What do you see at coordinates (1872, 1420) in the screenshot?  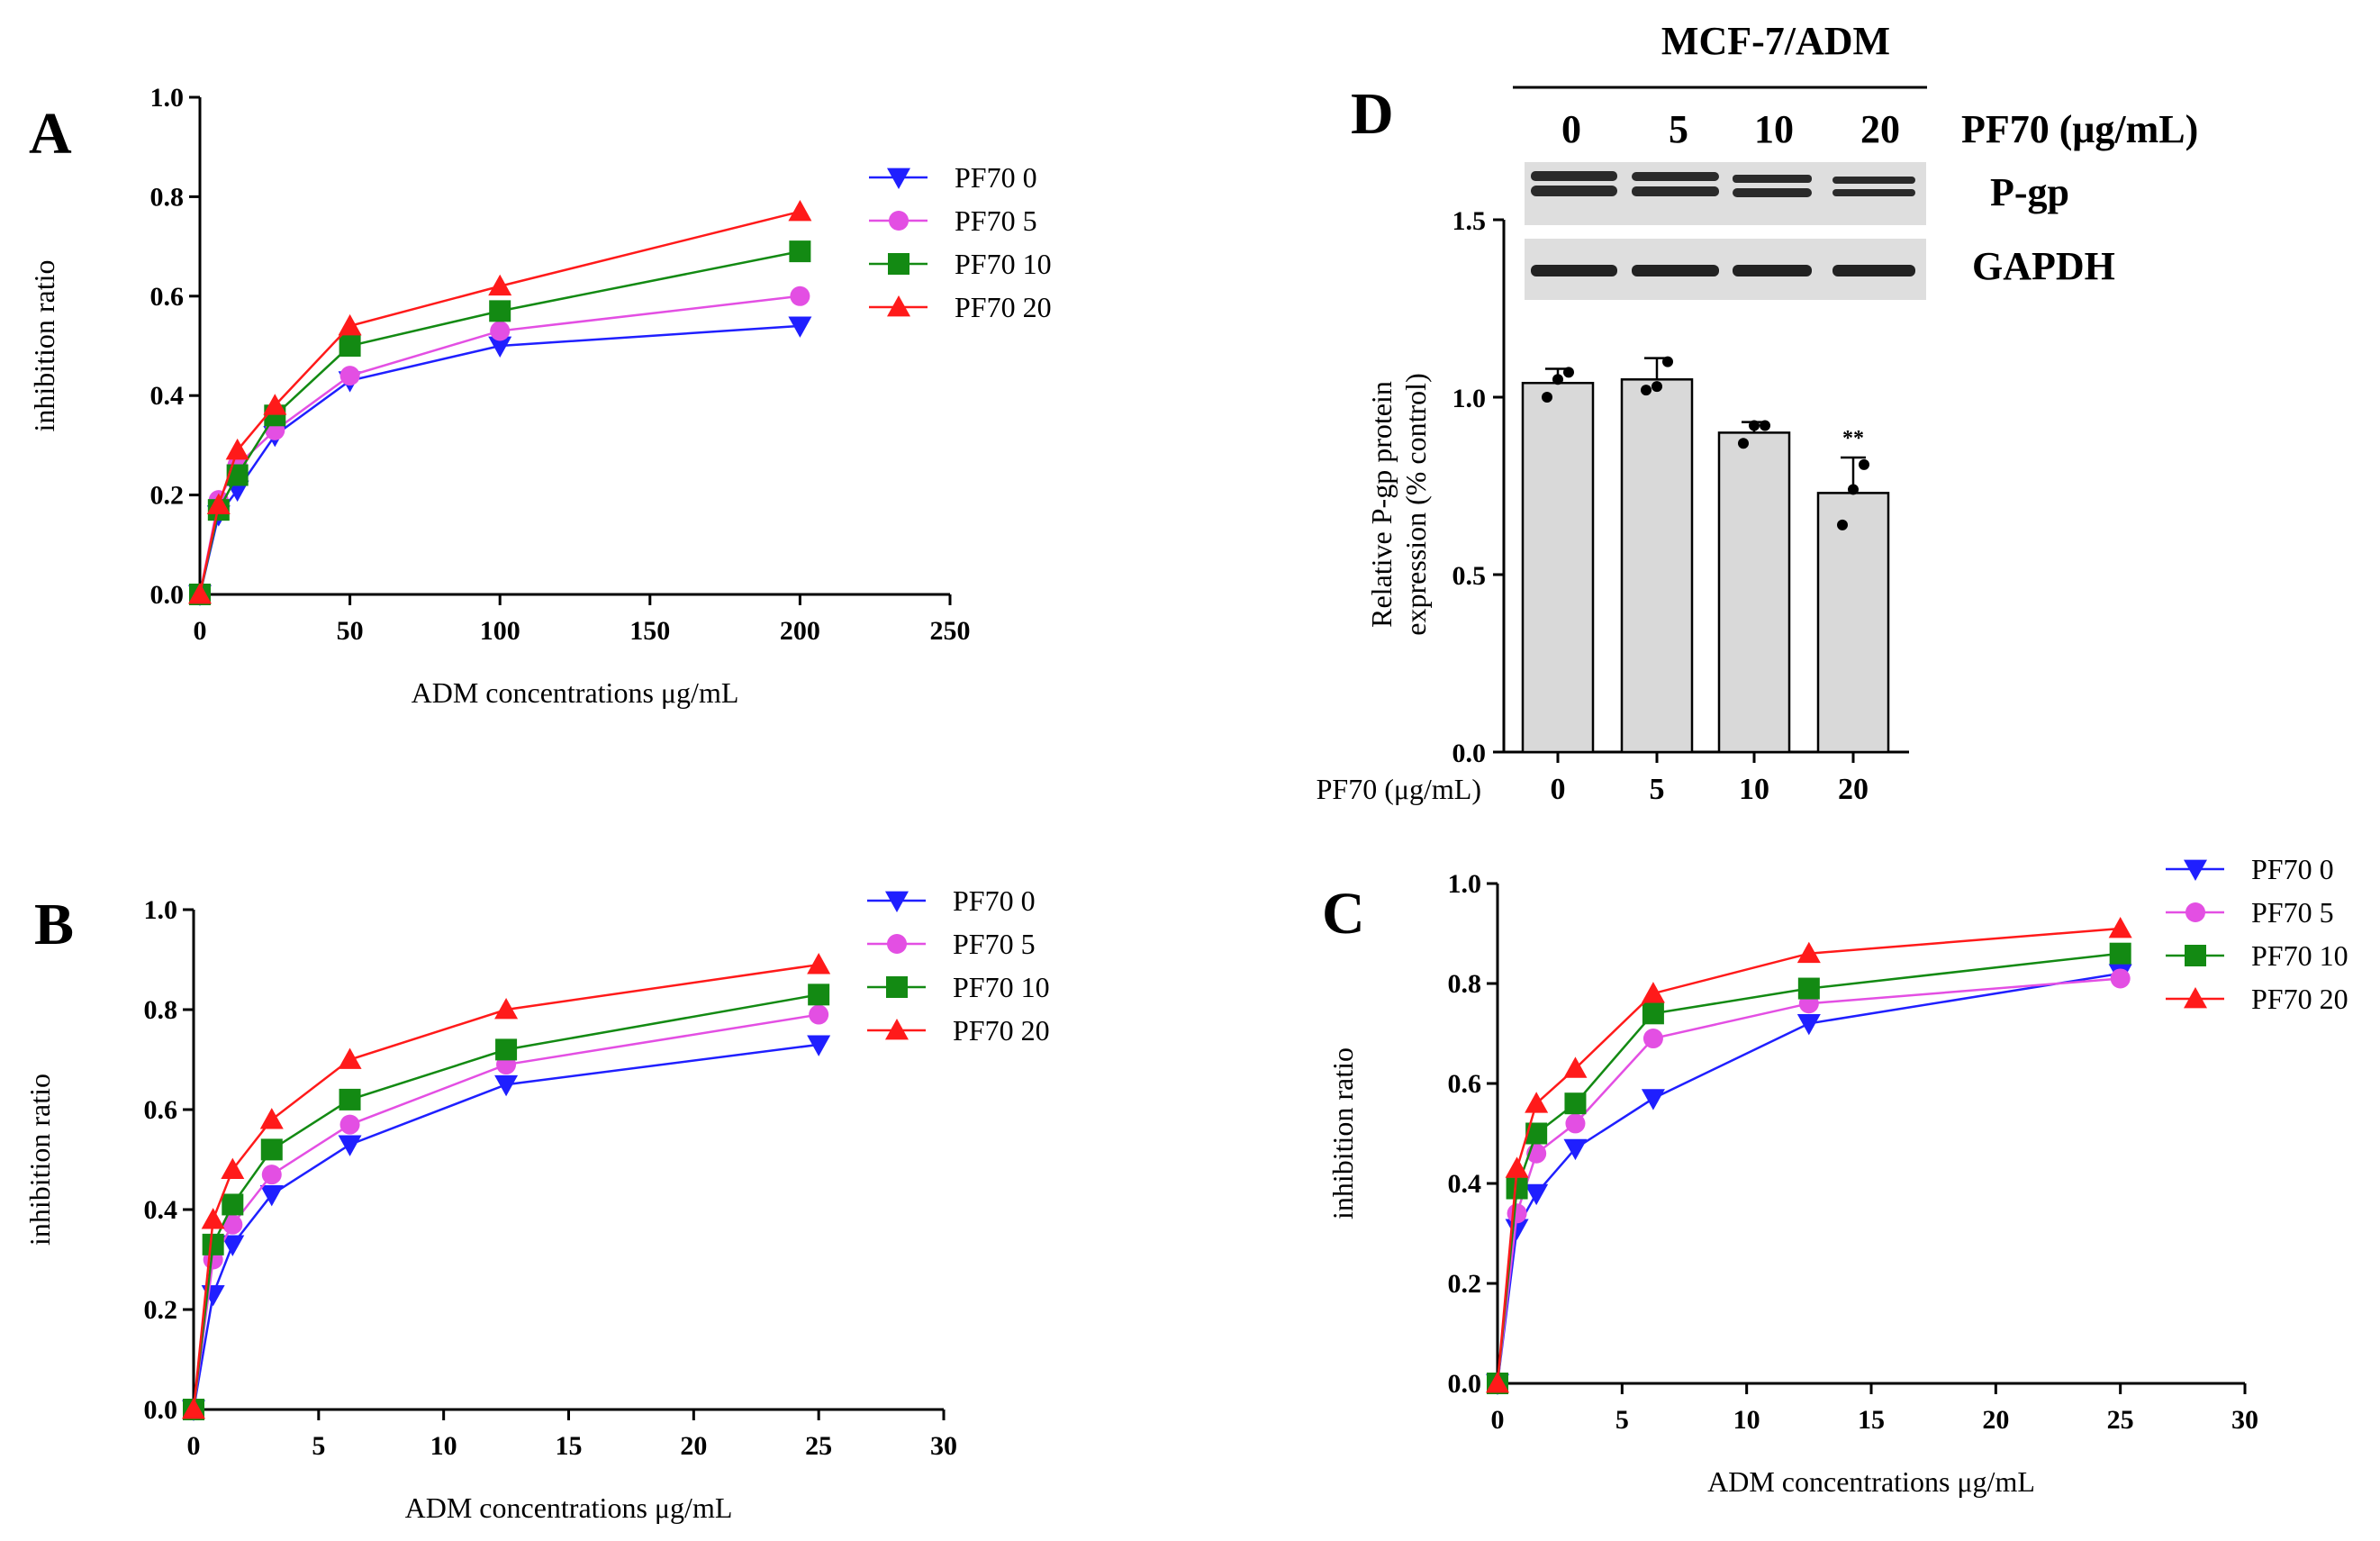 I see `x-tick-label: 15` at bounding box center [1872, 1420].